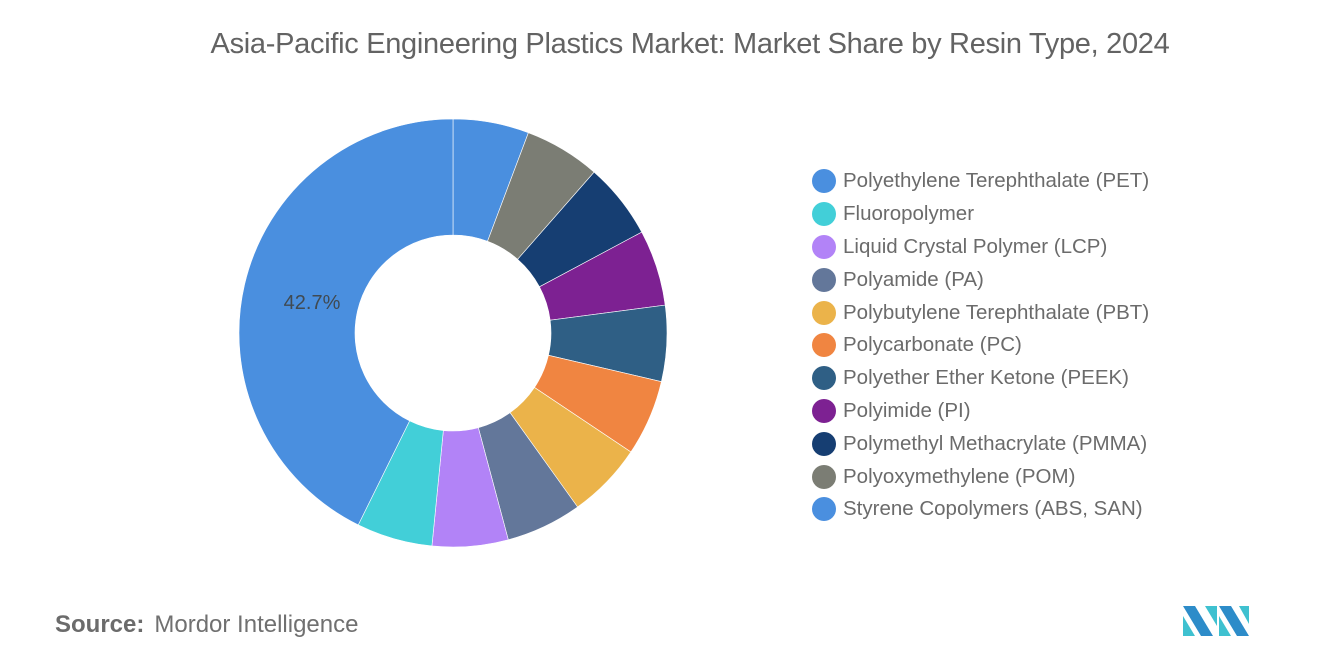  I want to click on legend-label: Polybutylene Terephthalate (PBT), so click(996, 312).